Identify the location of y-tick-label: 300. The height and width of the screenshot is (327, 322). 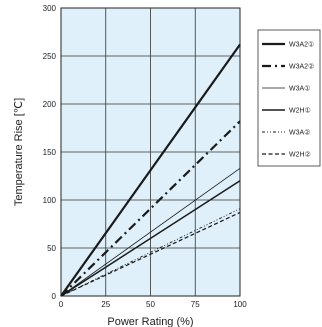
(50, 8).